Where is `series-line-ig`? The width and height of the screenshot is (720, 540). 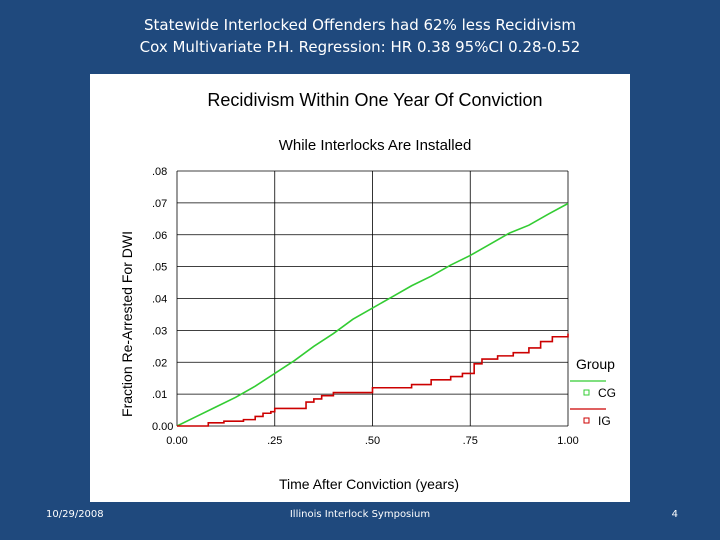
series-line-ig is located at coordinates (373, 380).